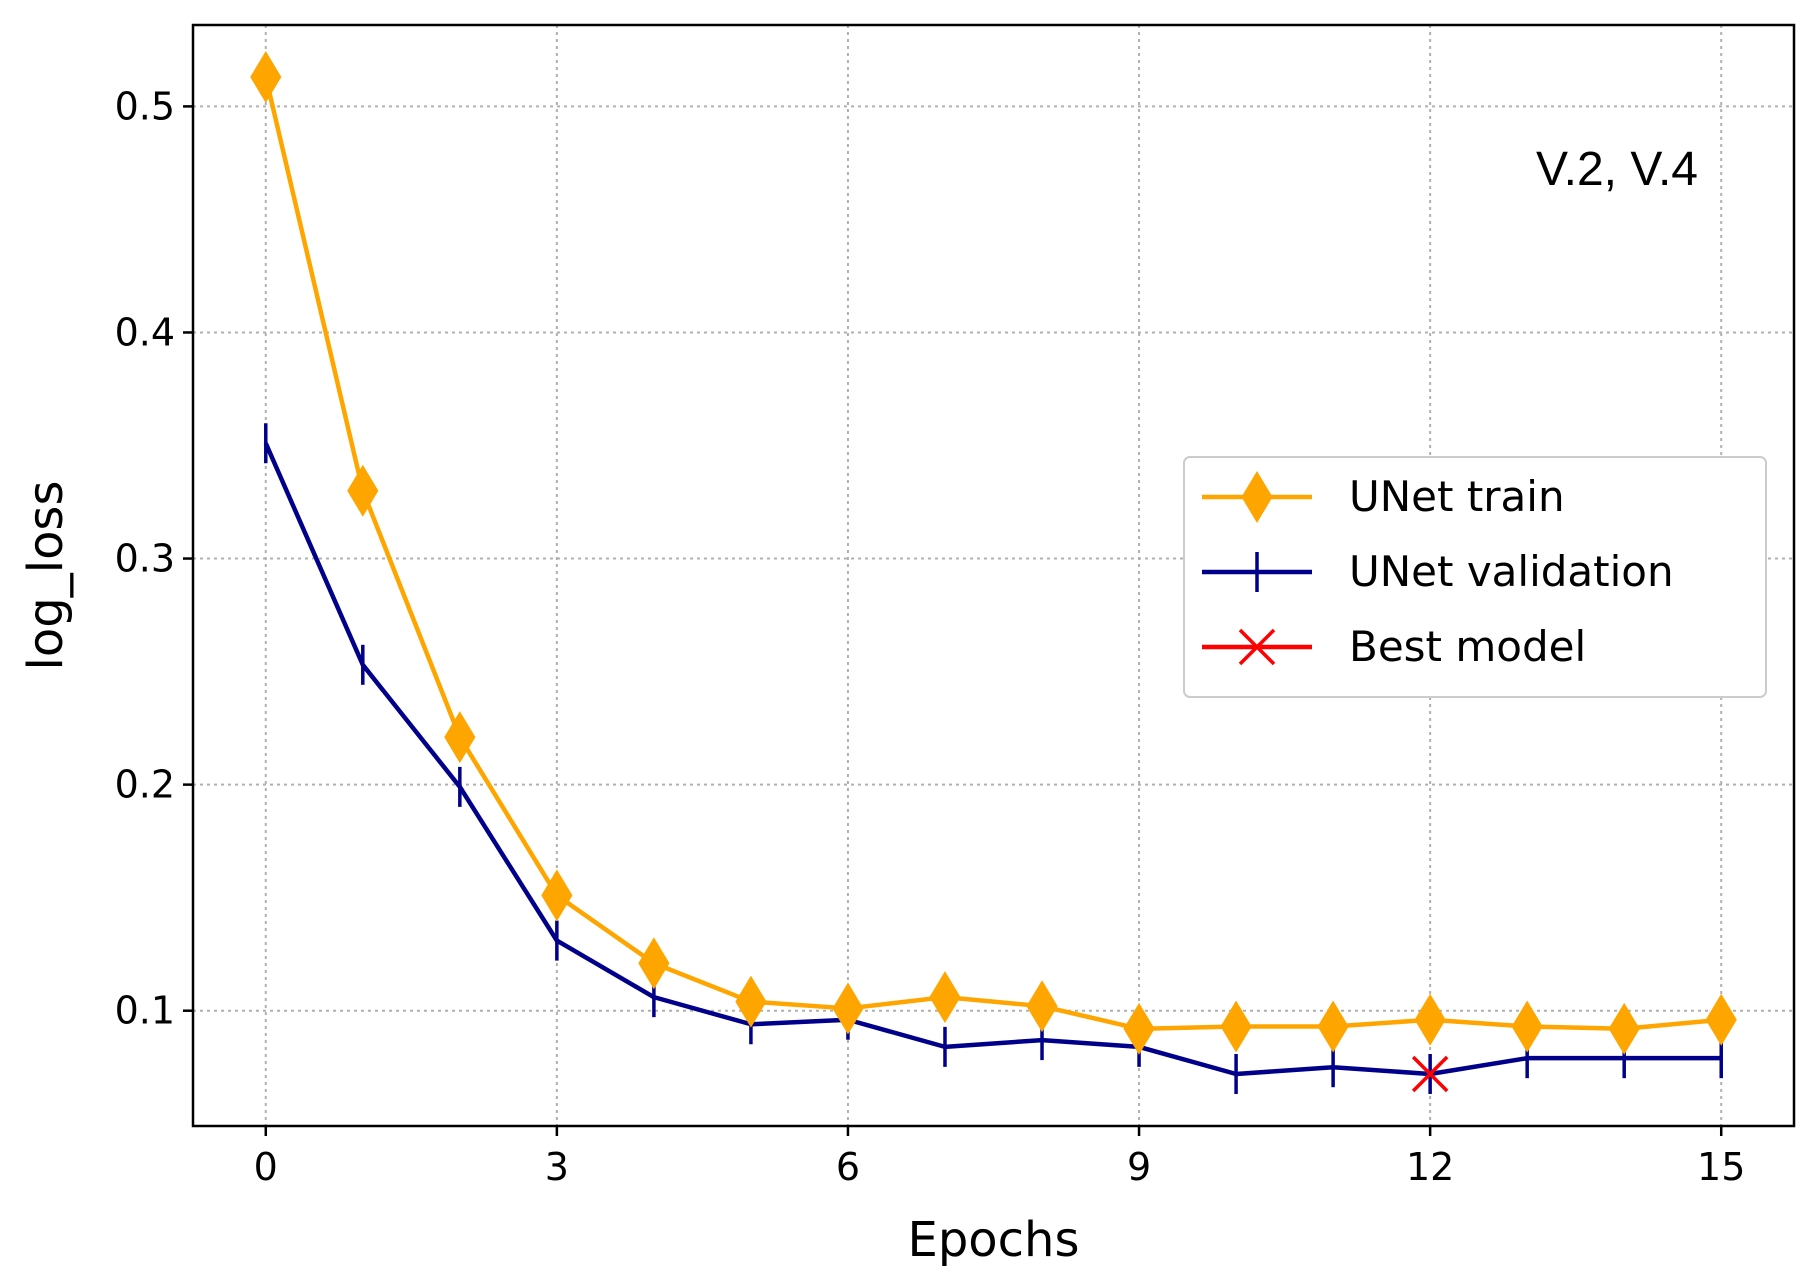 This screenshot has width=1814, height=1288. I want to click on x-tick-label: 6, so click(848, 1167).